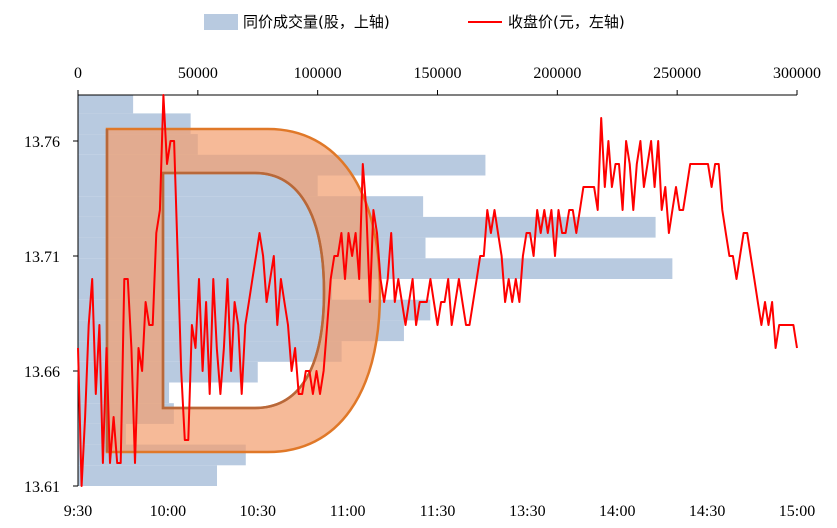 This screenshot has height=528, width=837. What do you see at coordinates (438, 511) in the screenshot?
I see `time-axis-tick-label: 11:30` at bounding box center [438, 511].